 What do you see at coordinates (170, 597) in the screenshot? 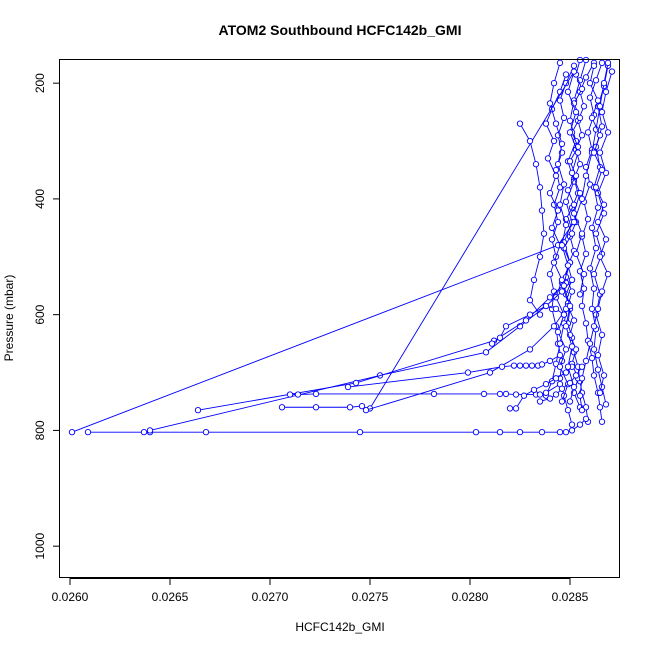
I see `x-tick-label: 0.0265` at bounding box center [170, 597].